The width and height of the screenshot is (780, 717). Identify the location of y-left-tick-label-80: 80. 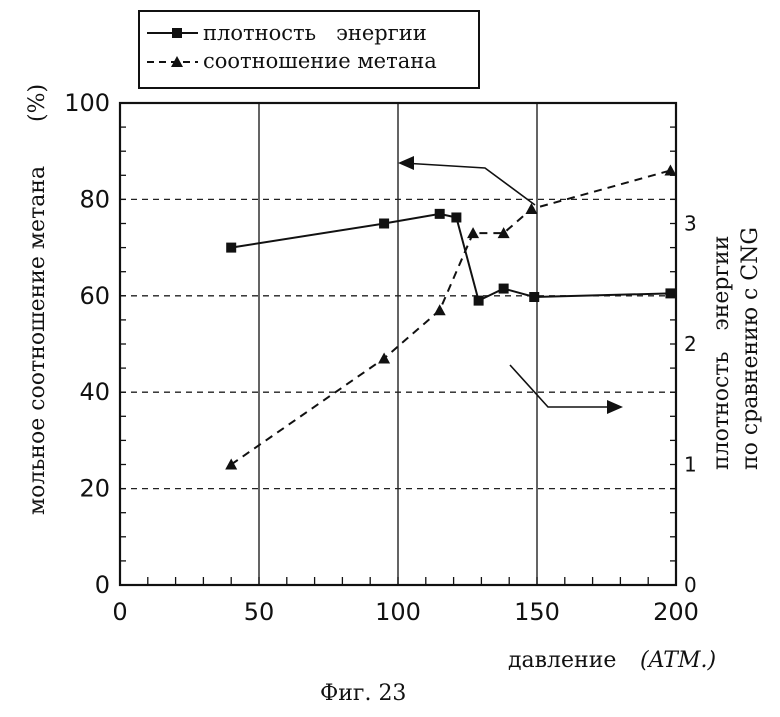
(94, 199).